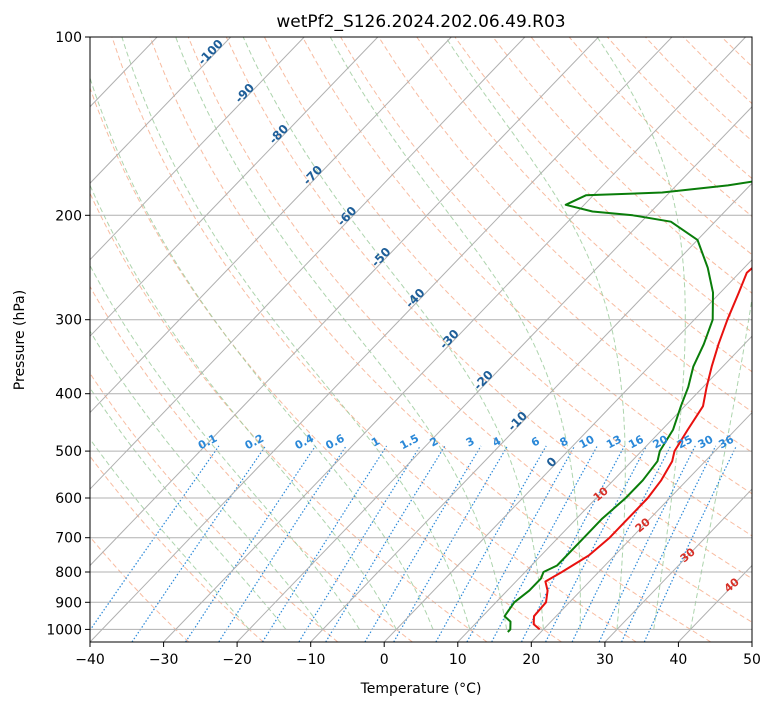 This screenshot has height=708, width=775. What do you see at coordinates (661, 442) in the screenshot?
I see `mixing-ratio-label: 20` at bounding box center [661, 442].